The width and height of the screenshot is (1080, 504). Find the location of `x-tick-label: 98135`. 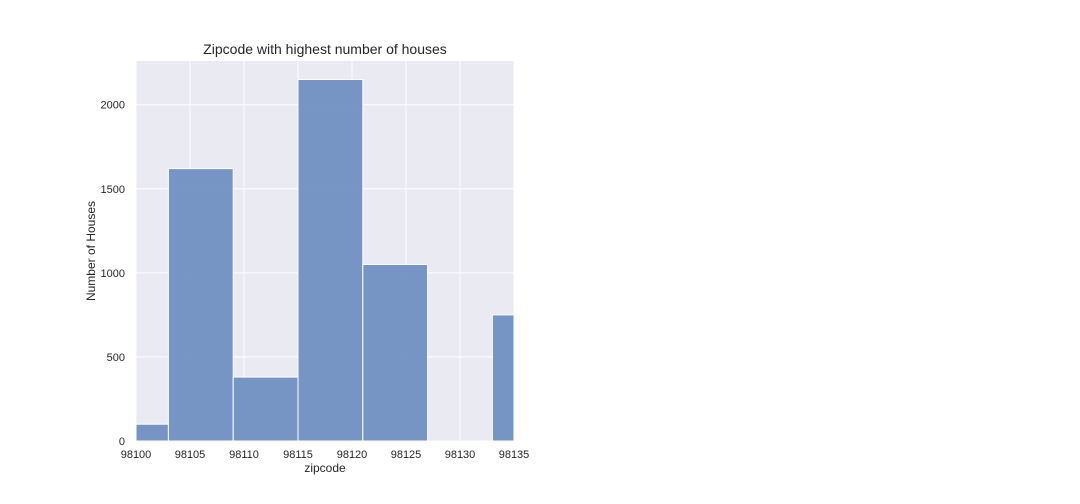

x-tick-label: 98135 is located at coordinates (514, 455).